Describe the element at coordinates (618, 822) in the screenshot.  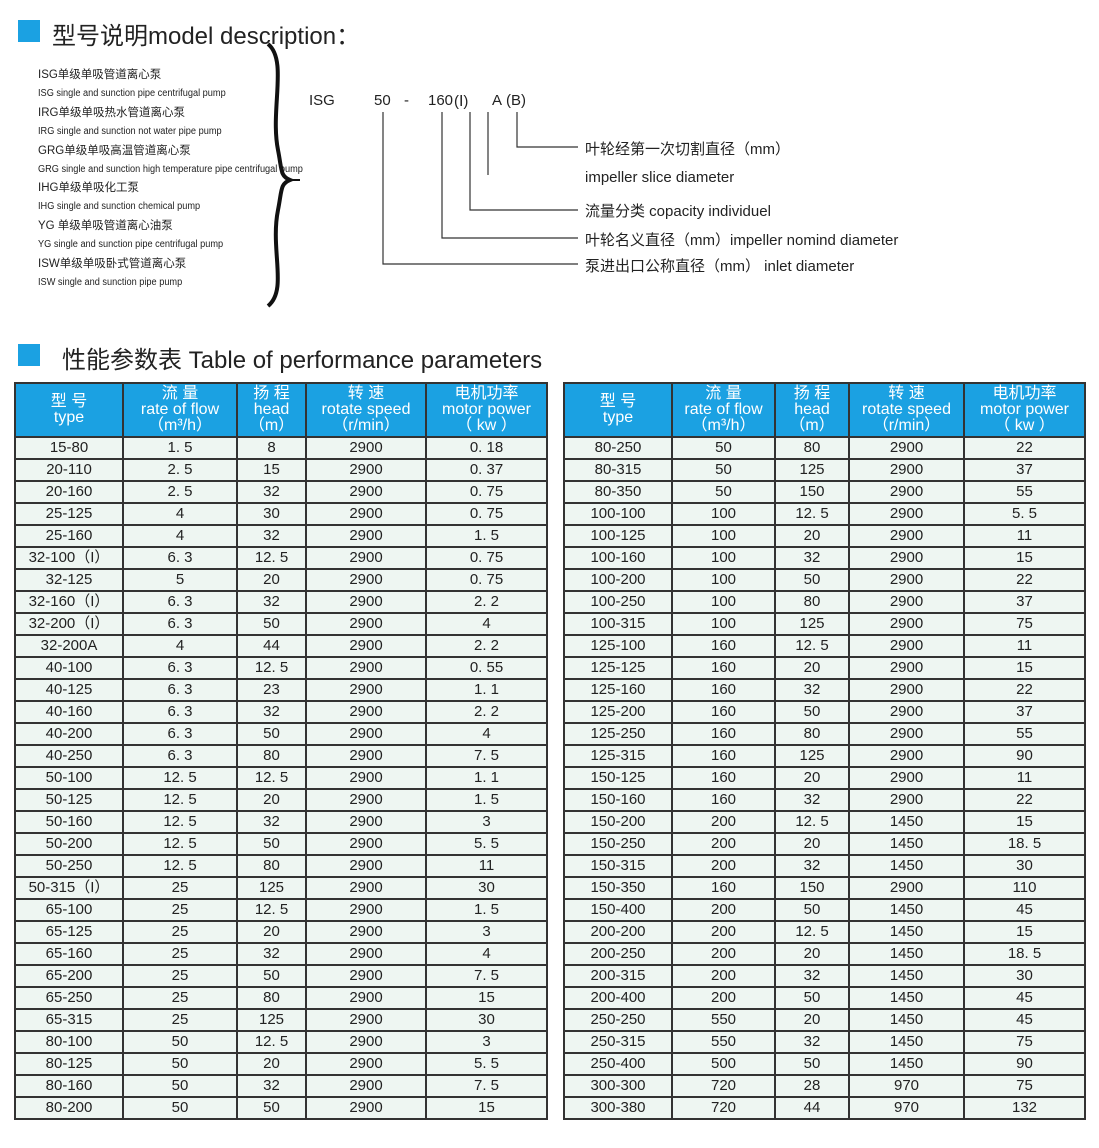
I see `table-cell: 150-200` at that location.